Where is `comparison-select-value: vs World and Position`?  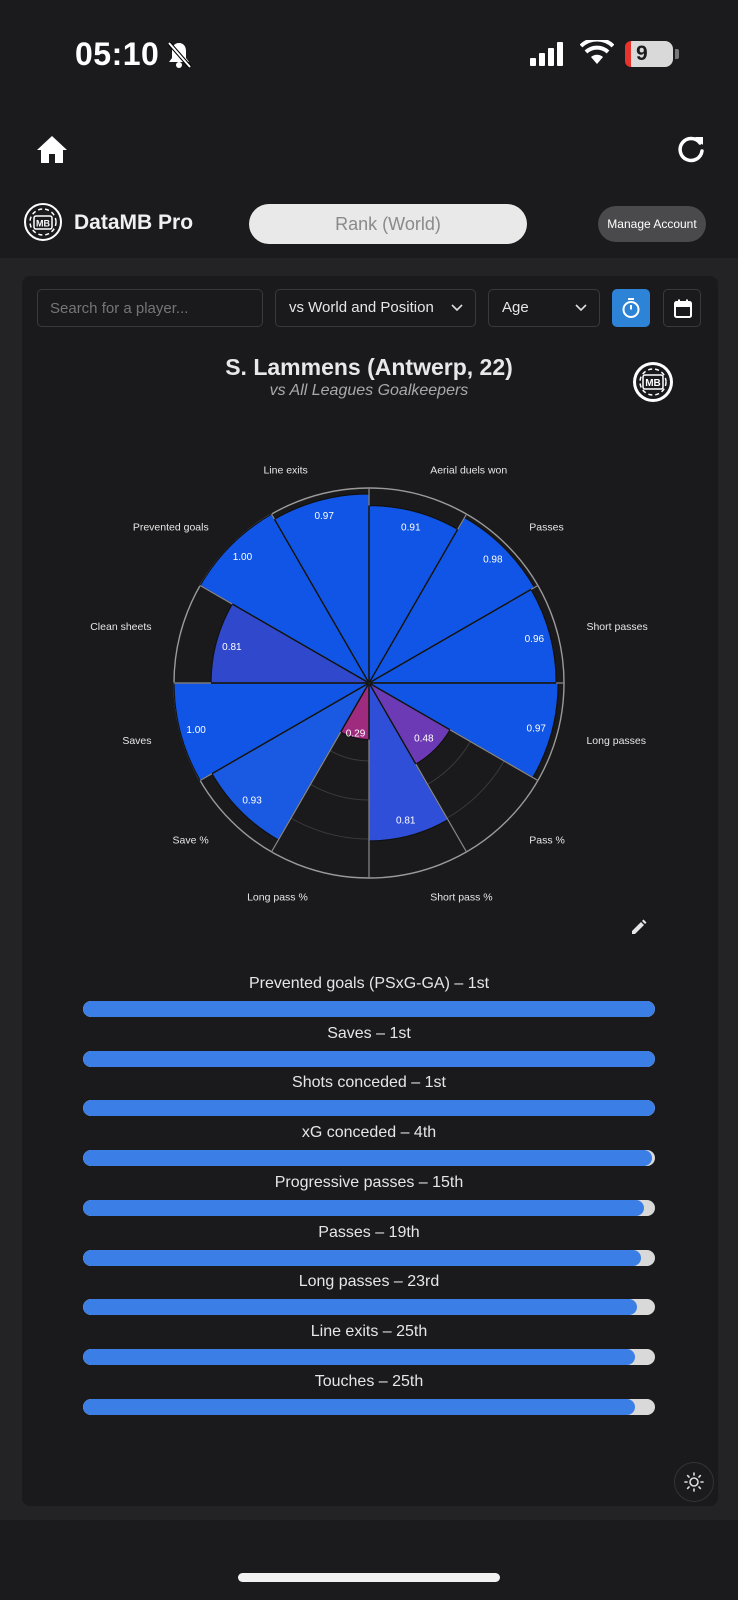
comparison-select-value: vs World and Position is located at coordinates (361, 307).